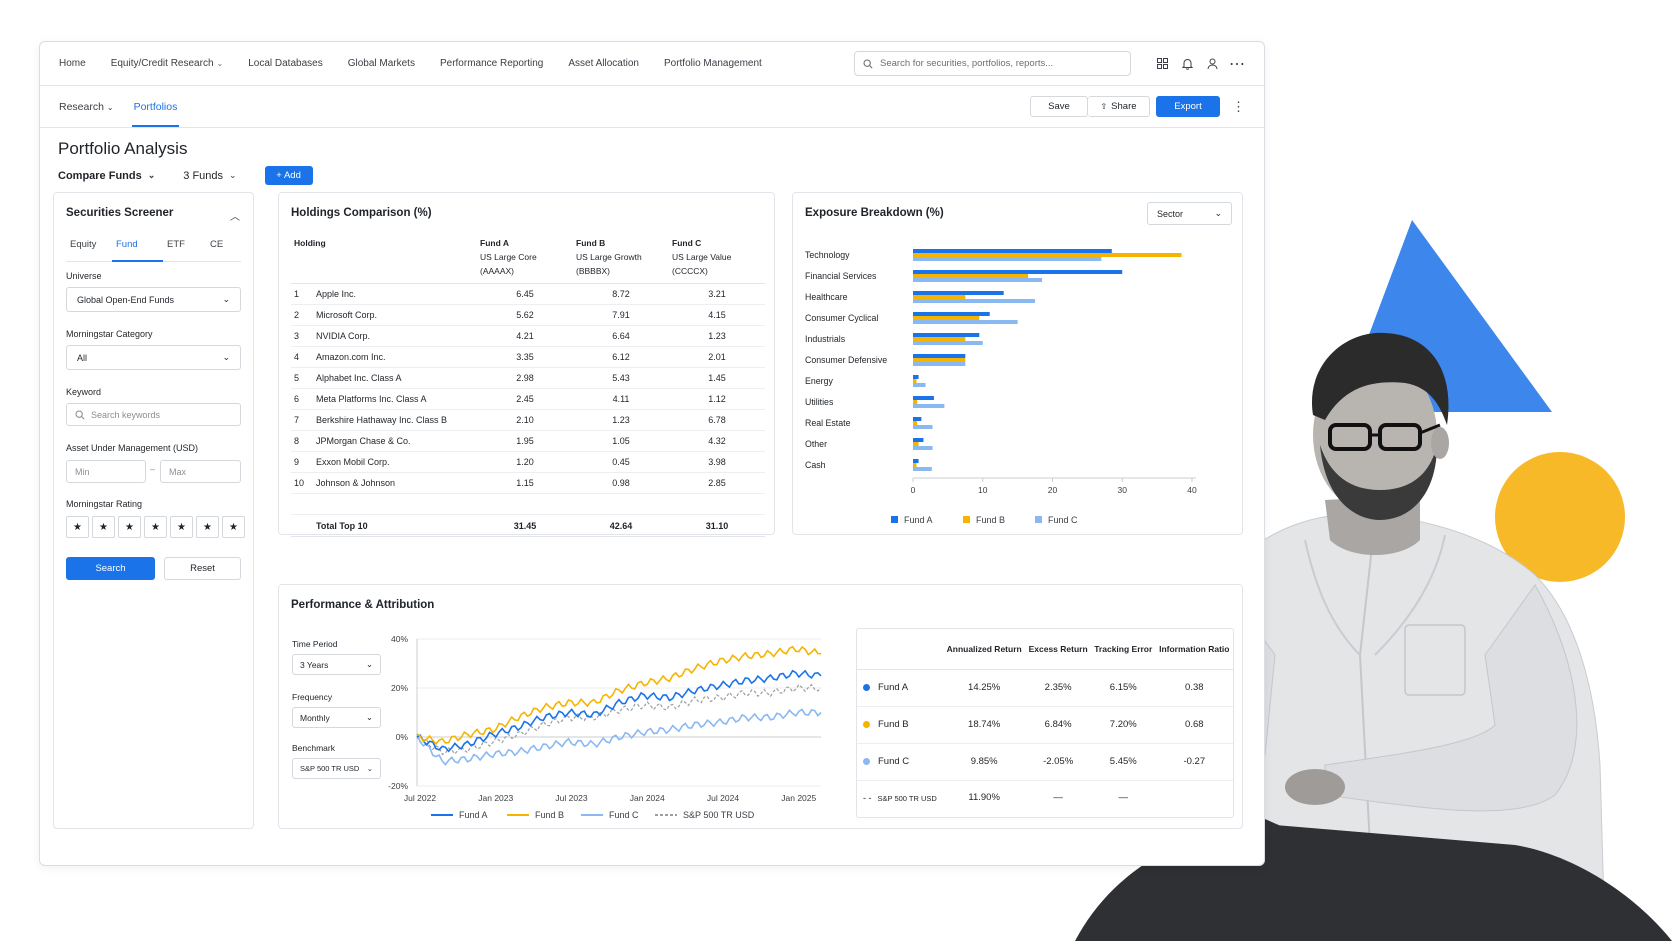 Image resolution: width=1672 pixels, height=941 pixels. What do you see at coordinates (181, 527) in the screenshot?
I see `rating-star-5: ★` at bounding box center [181, 527].